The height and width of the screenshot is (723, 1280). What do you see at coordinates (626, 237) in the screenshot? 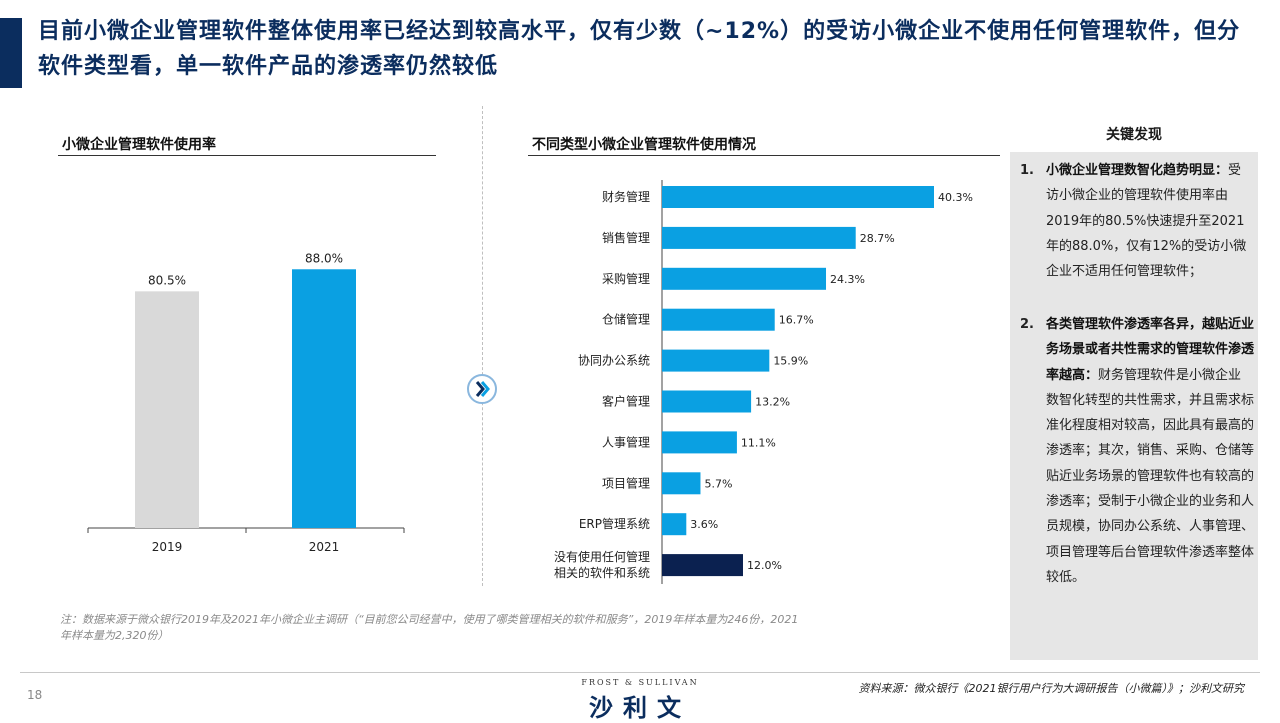
I see `right-category-label-1: 销售管理` at bounding box center [626, 237].